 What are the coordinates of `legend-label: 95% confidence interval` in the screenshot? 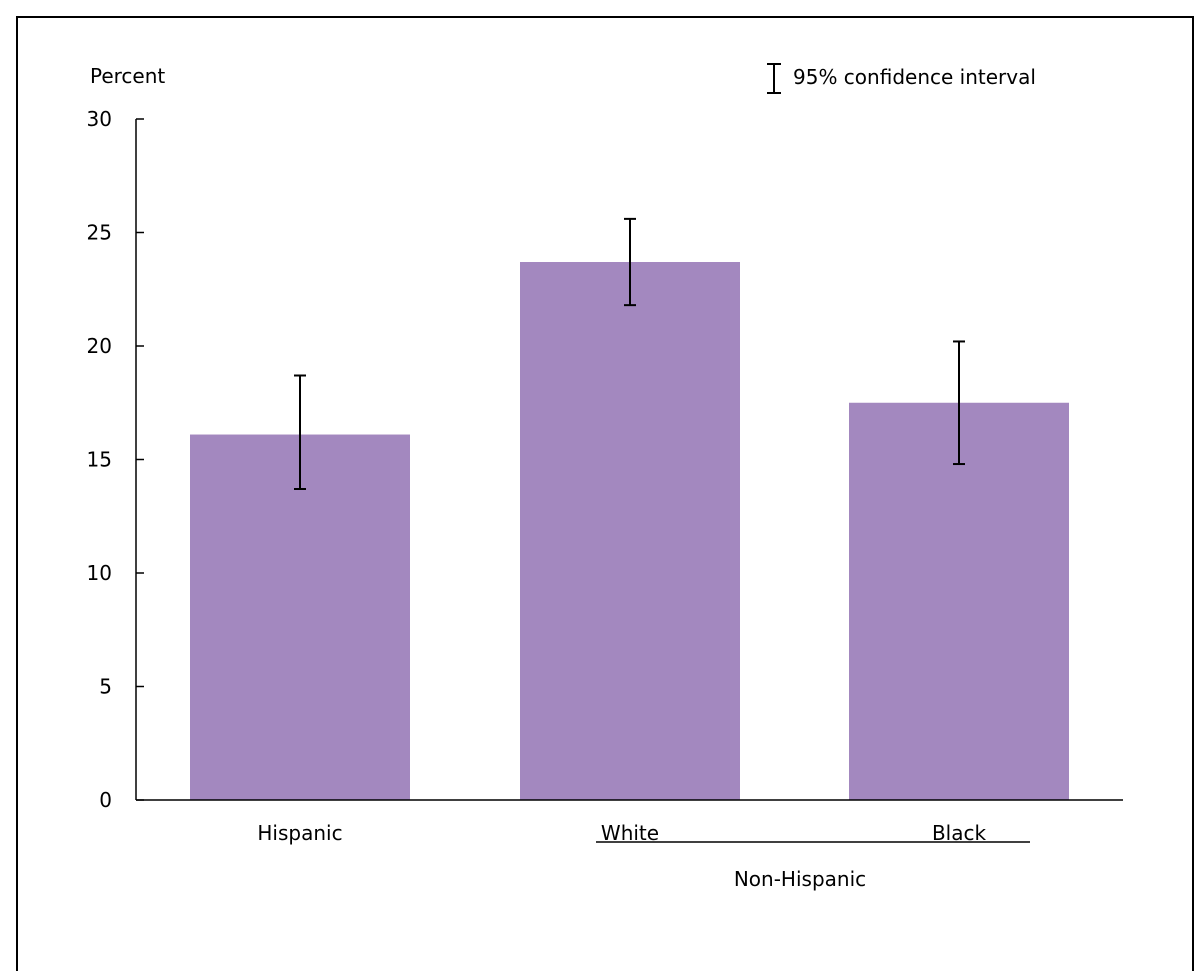 It's located at (914, 77).